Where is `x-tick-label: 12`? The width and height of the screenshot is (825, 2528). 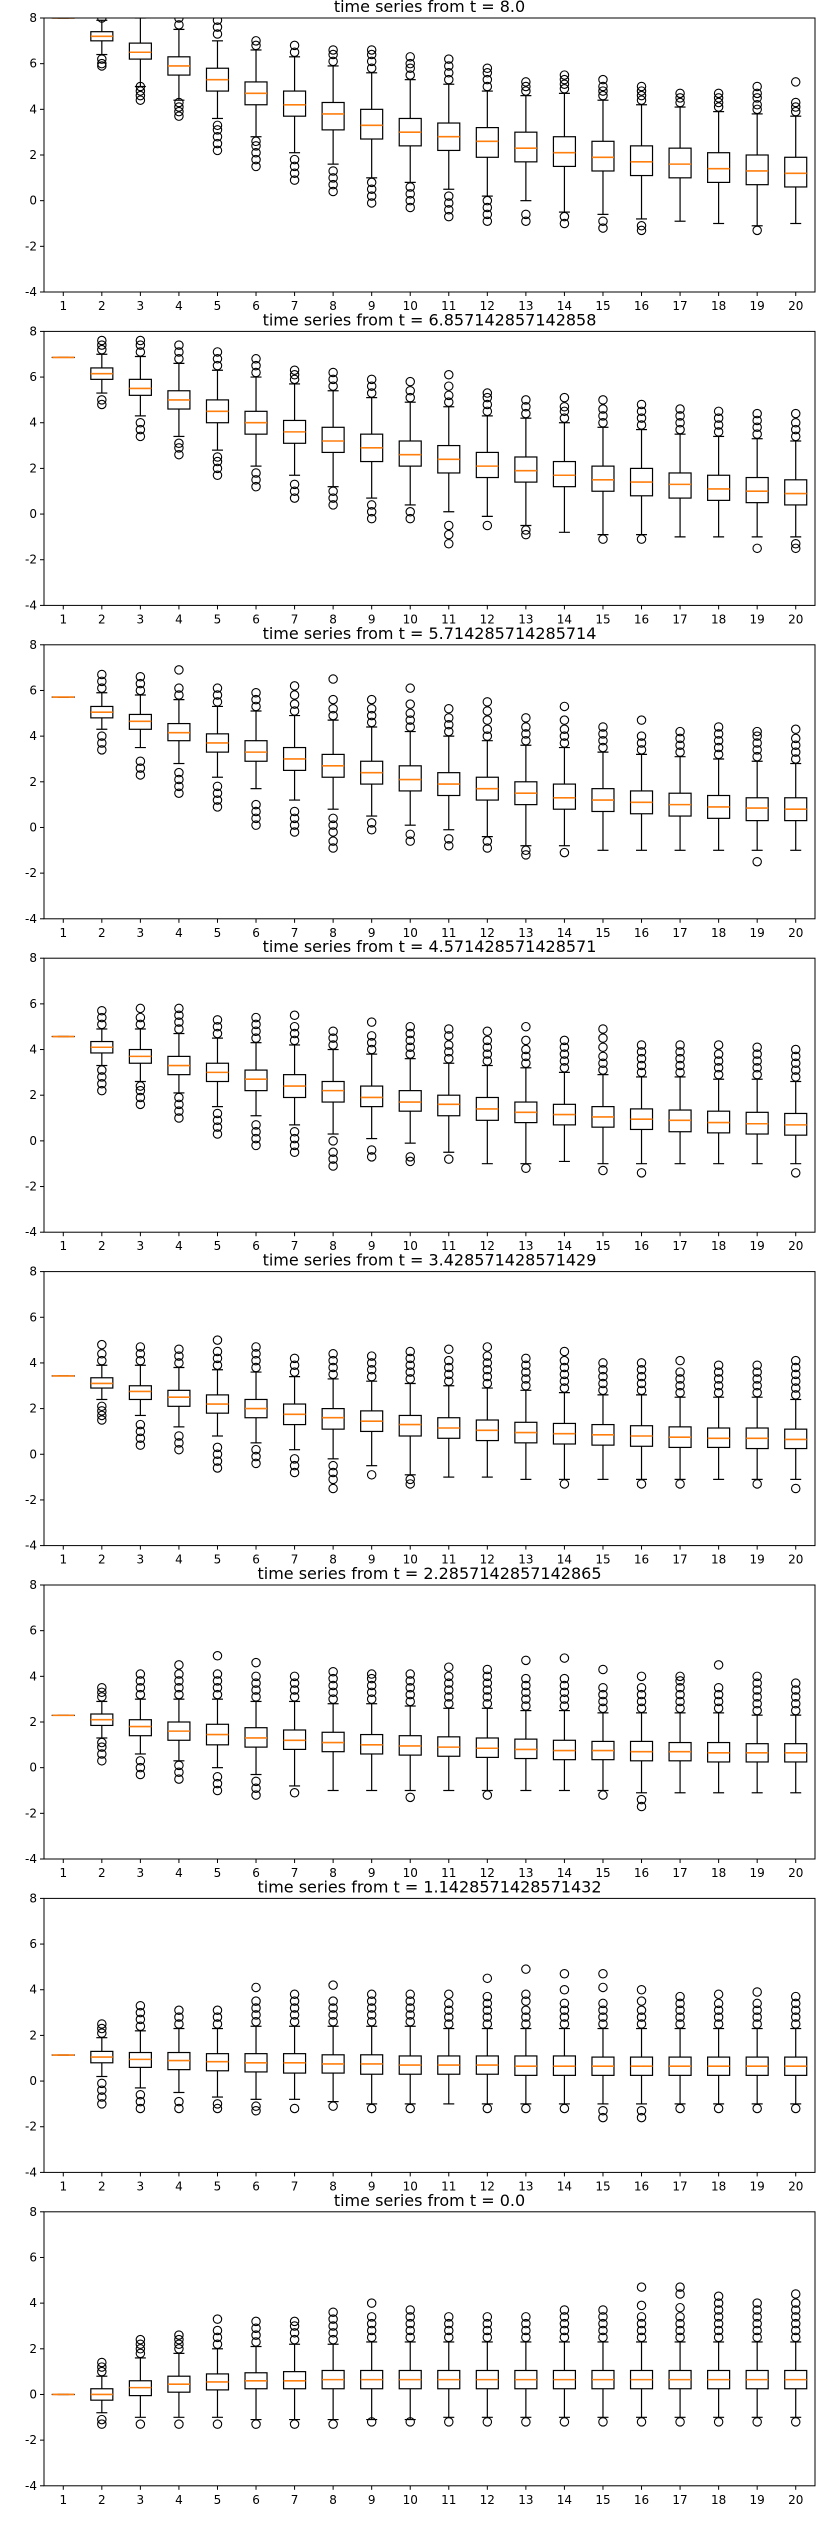
x-tick-label: 12 is located at coordinates (487, 933).